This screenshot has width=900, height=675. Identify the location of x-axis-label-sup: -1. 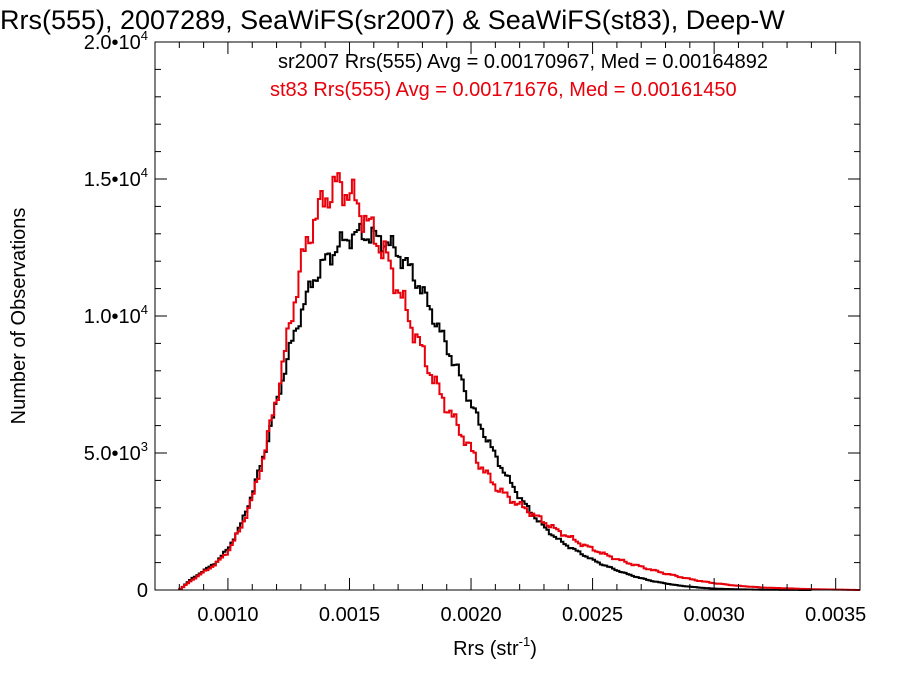
(525, 641).